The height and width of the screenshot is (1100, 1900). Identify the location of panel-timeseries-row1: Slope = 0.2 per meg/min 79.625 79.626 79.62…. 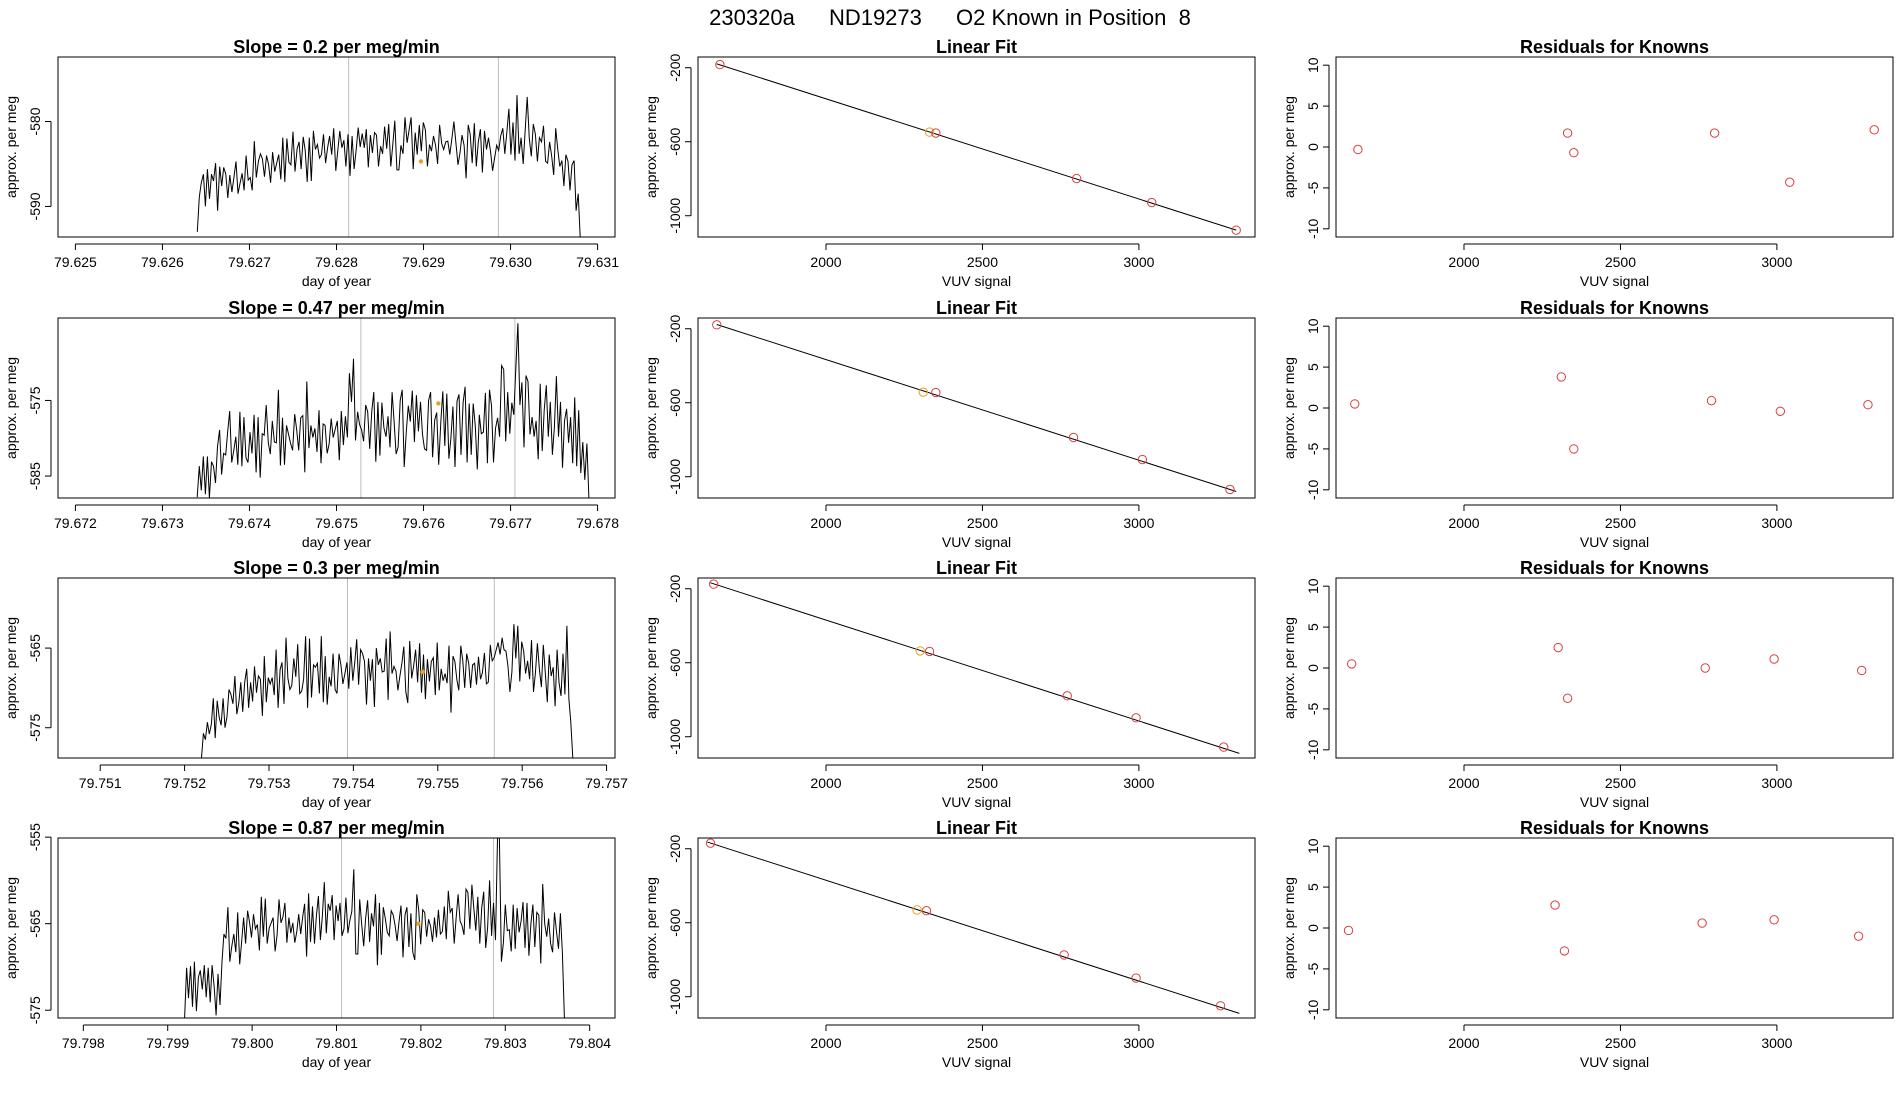
(311, 163).